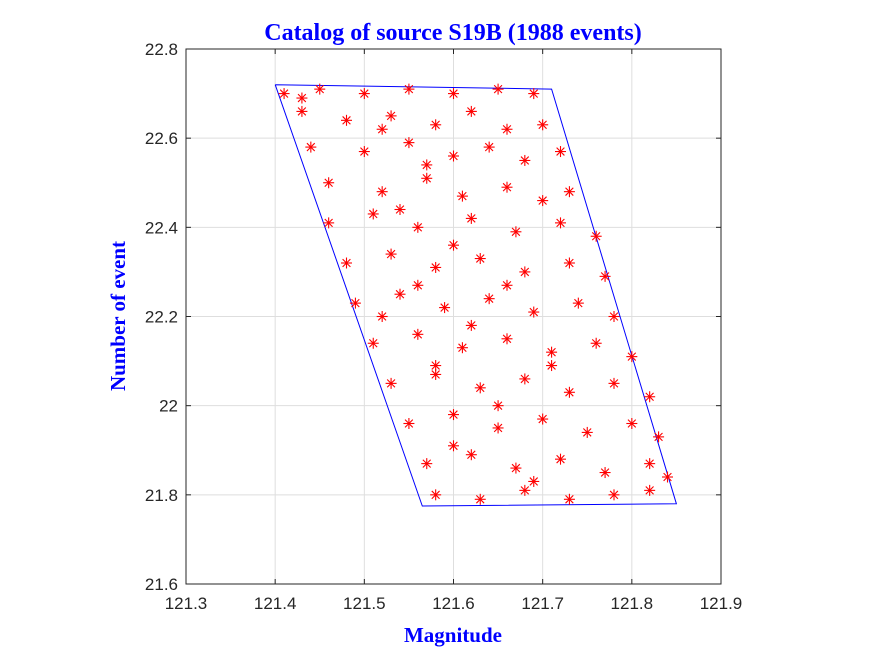  Describe the element at coordinates (161, 317) in the screenshot. I see `y-tick-label: 22.2` at that location.